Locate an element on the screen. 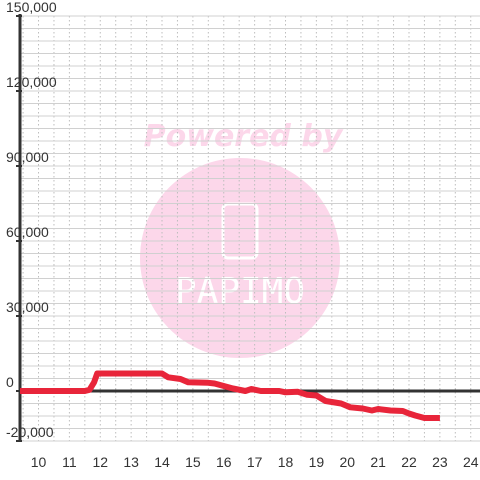  x-tick-label: 14 is located at coordinates (162, 462).